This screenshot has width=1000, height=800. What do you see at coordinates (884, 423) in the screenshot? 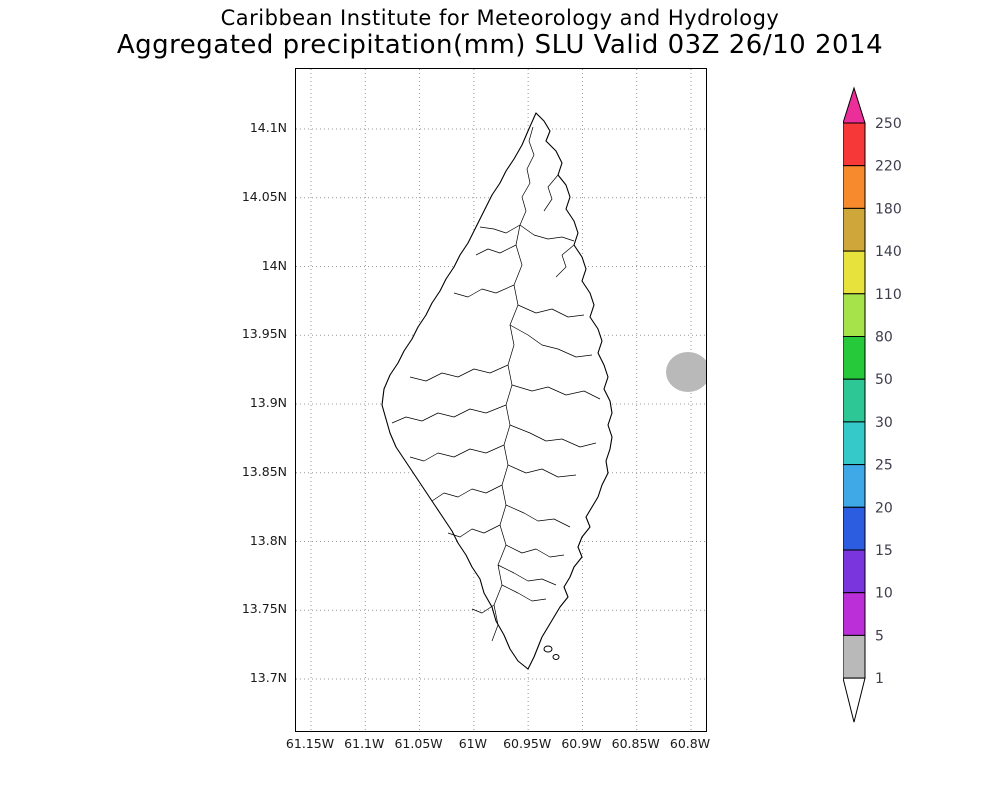
I see `colorbar-label: 30` at bounding box center [884, 423].